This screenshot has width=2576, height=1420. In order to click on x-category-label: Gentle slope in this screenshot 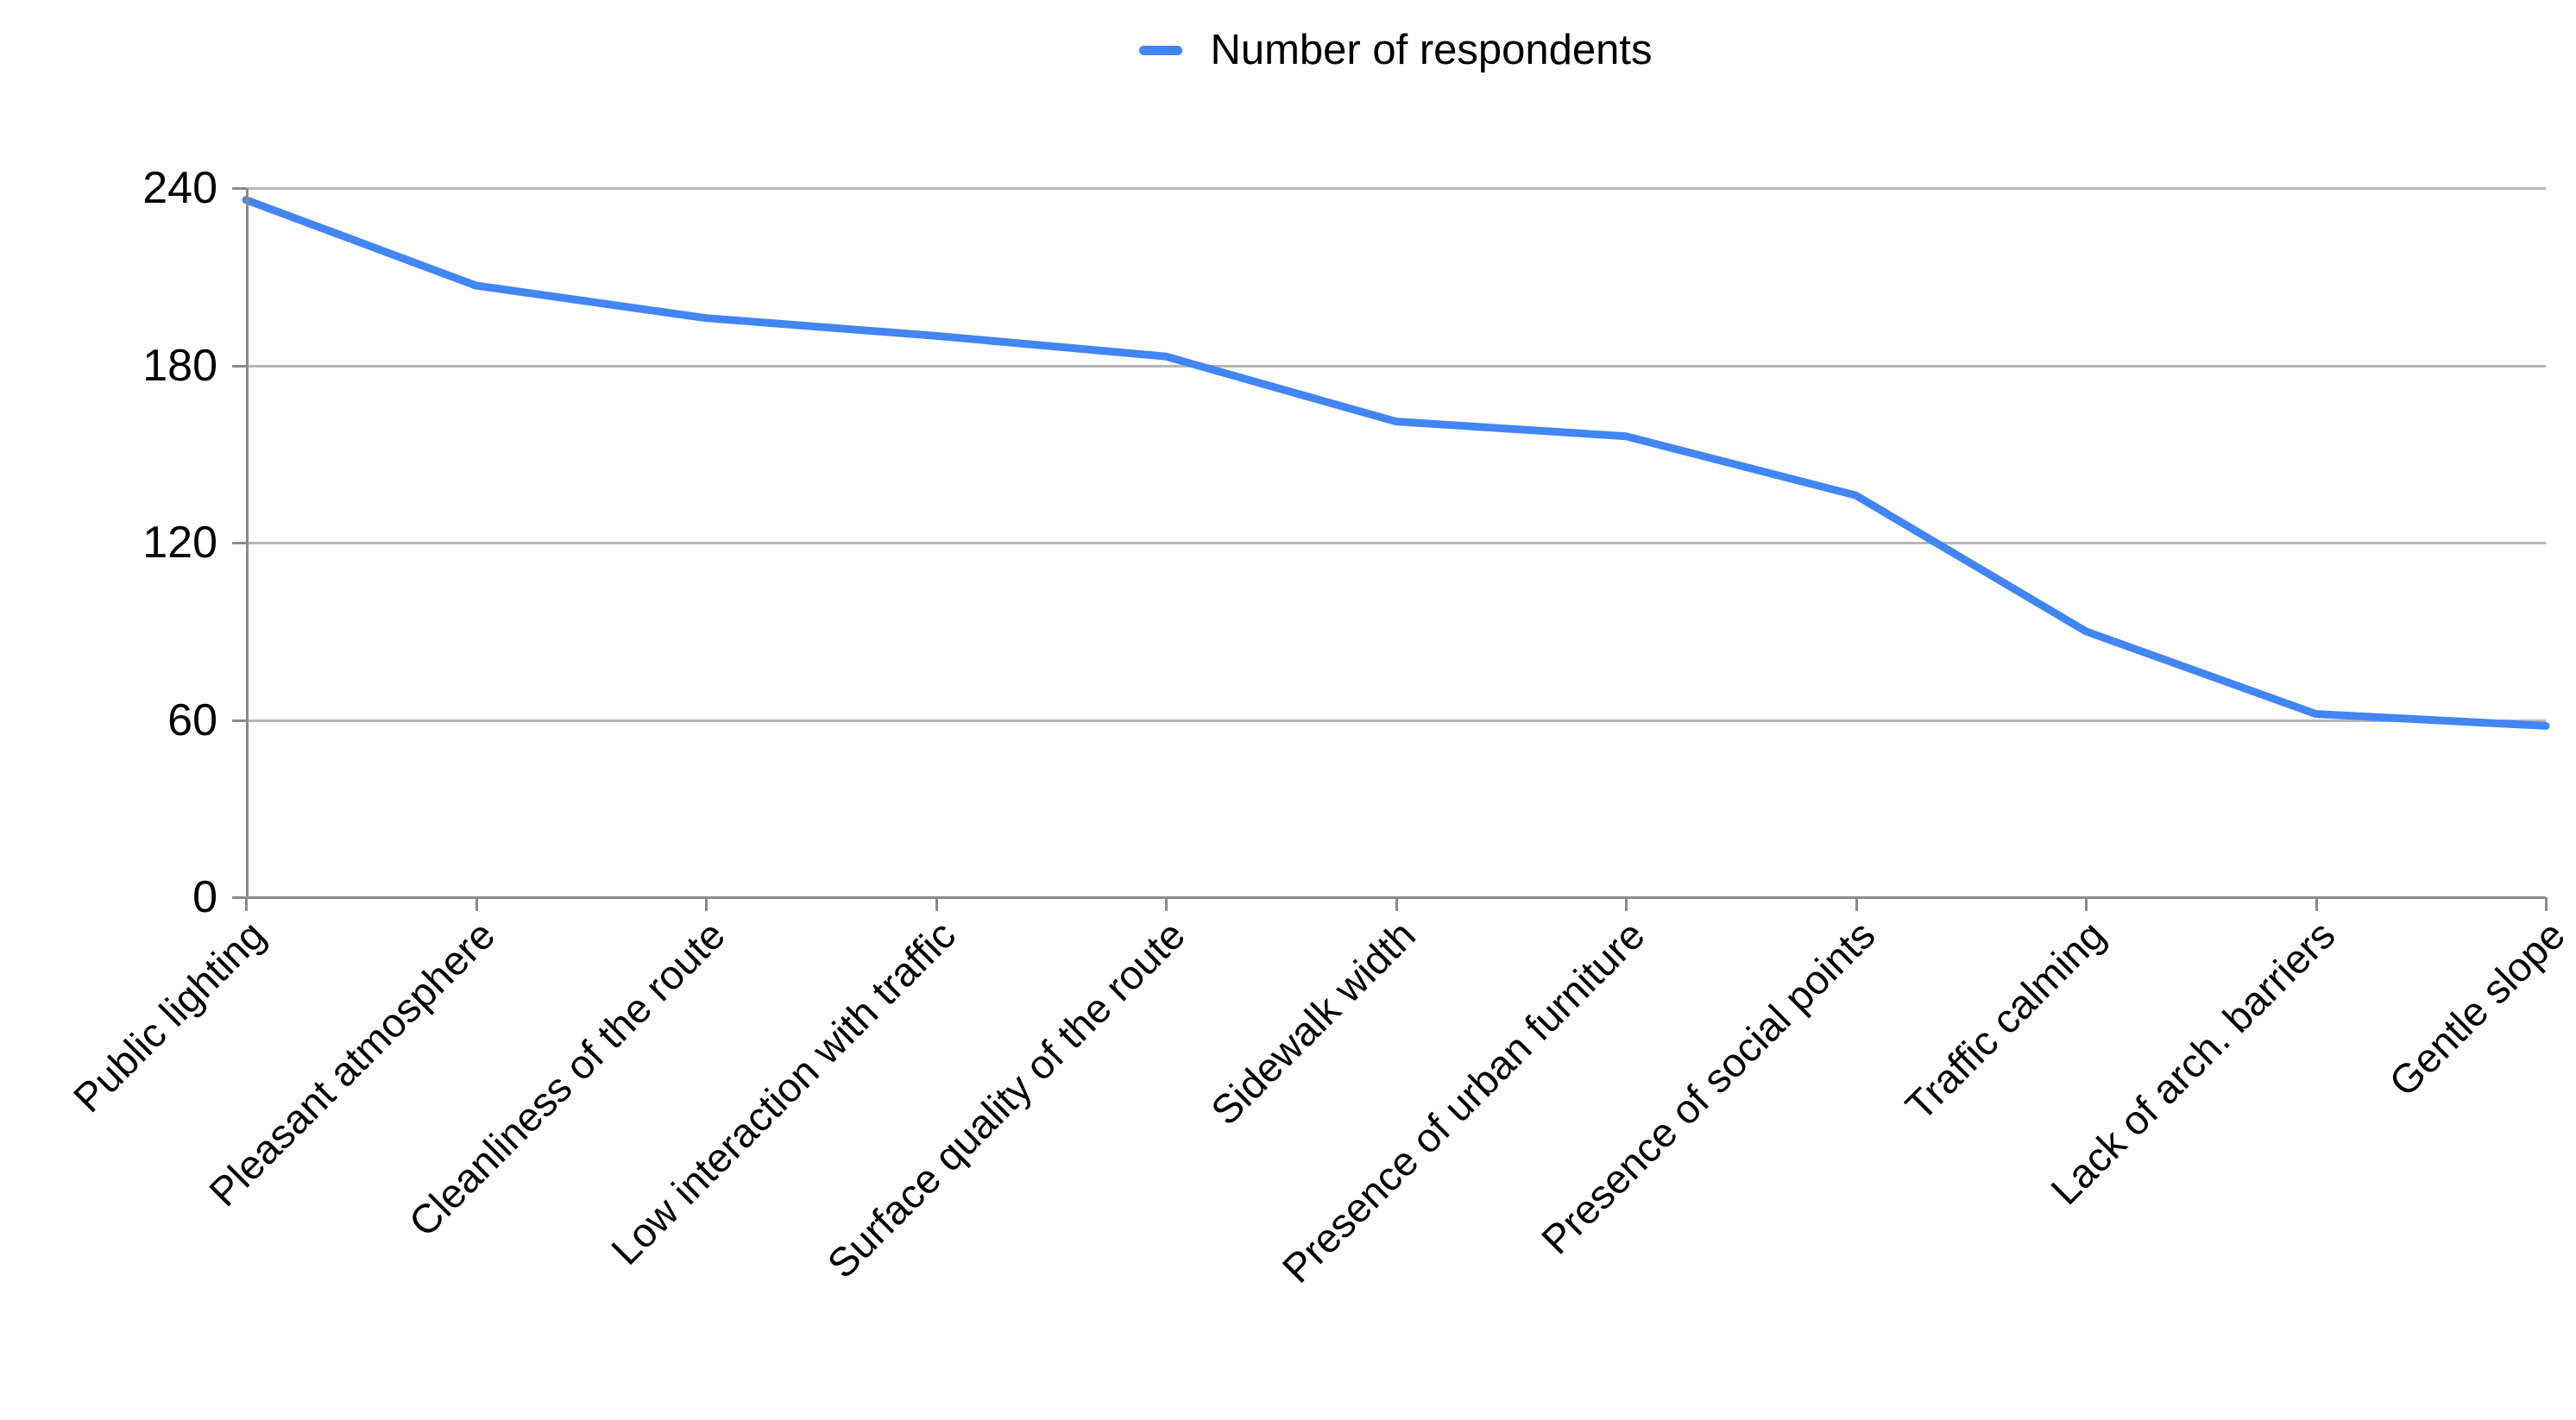, I will do `click(2477, 1008)`.